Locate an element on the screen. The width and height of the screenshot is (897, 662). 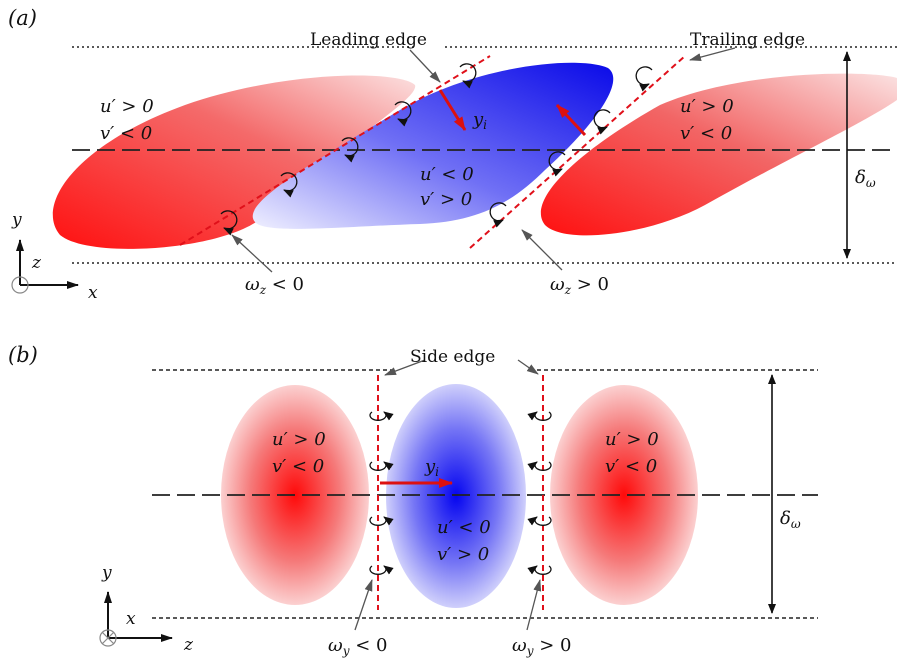
axes-b: y x z is located at coordinates (146, 609).